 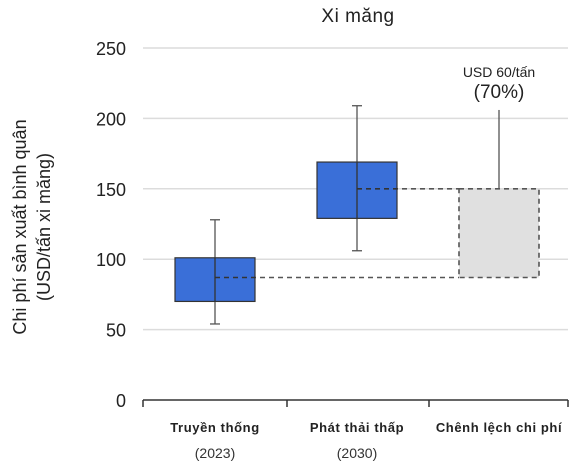 I want to click on annotation: USD 60/tấn (70%), so click(x=499, y=83).